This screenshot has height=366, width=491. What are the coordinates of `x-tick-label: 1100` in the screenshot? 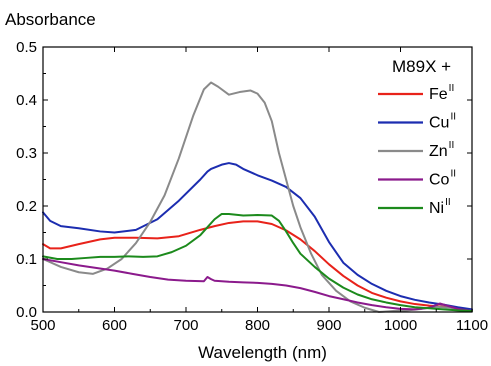 It's located at (472, 325).